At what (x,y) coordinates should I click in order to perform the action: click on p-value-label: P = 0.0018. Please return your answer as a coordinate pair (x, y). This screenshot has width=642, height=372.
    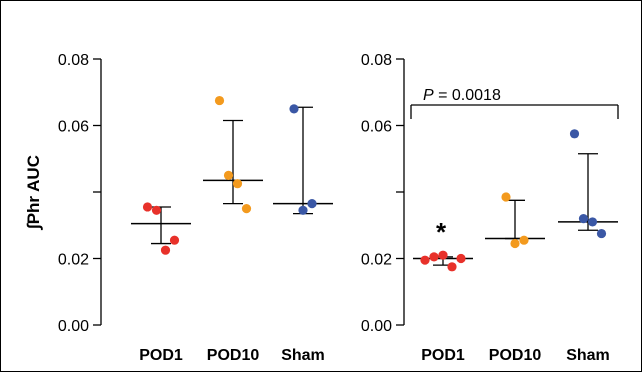
    Looking at the image, I should click on (462, 95).